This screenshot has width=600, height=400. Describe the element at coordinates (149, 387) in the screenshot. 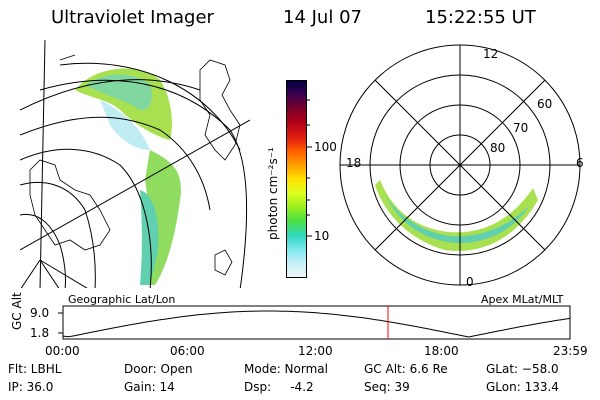

I see `info-gain: Gain: 14` at that location.